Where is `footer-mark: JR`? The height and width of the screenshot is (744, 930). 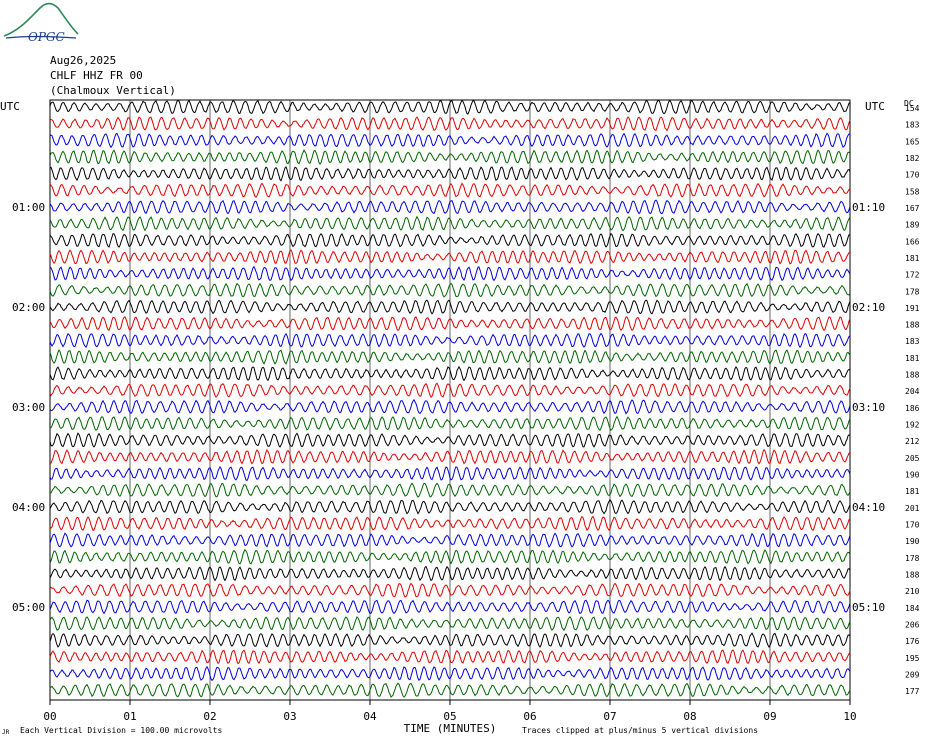
footer-mark: JR is located at coordinates (6, 732).